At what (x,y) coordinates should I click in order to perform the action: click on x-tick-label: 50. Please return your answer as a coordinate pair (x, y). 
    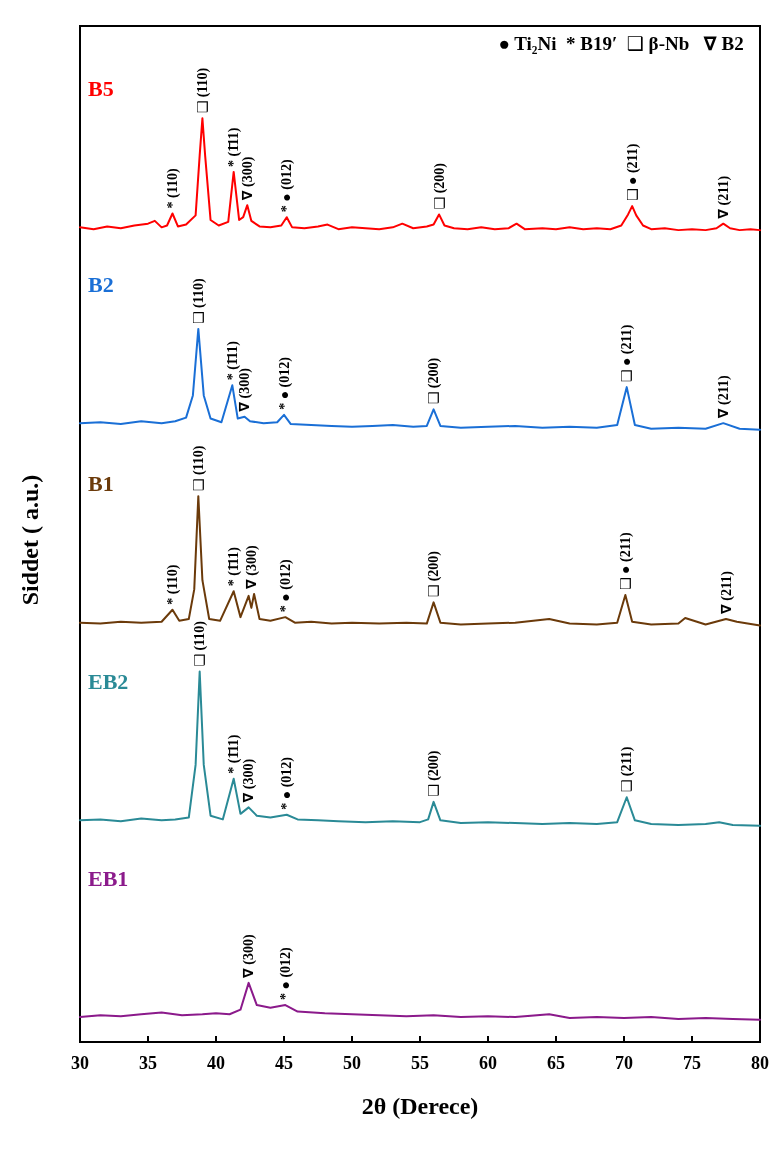
    Looking at the image, I should click on (352, 1063).